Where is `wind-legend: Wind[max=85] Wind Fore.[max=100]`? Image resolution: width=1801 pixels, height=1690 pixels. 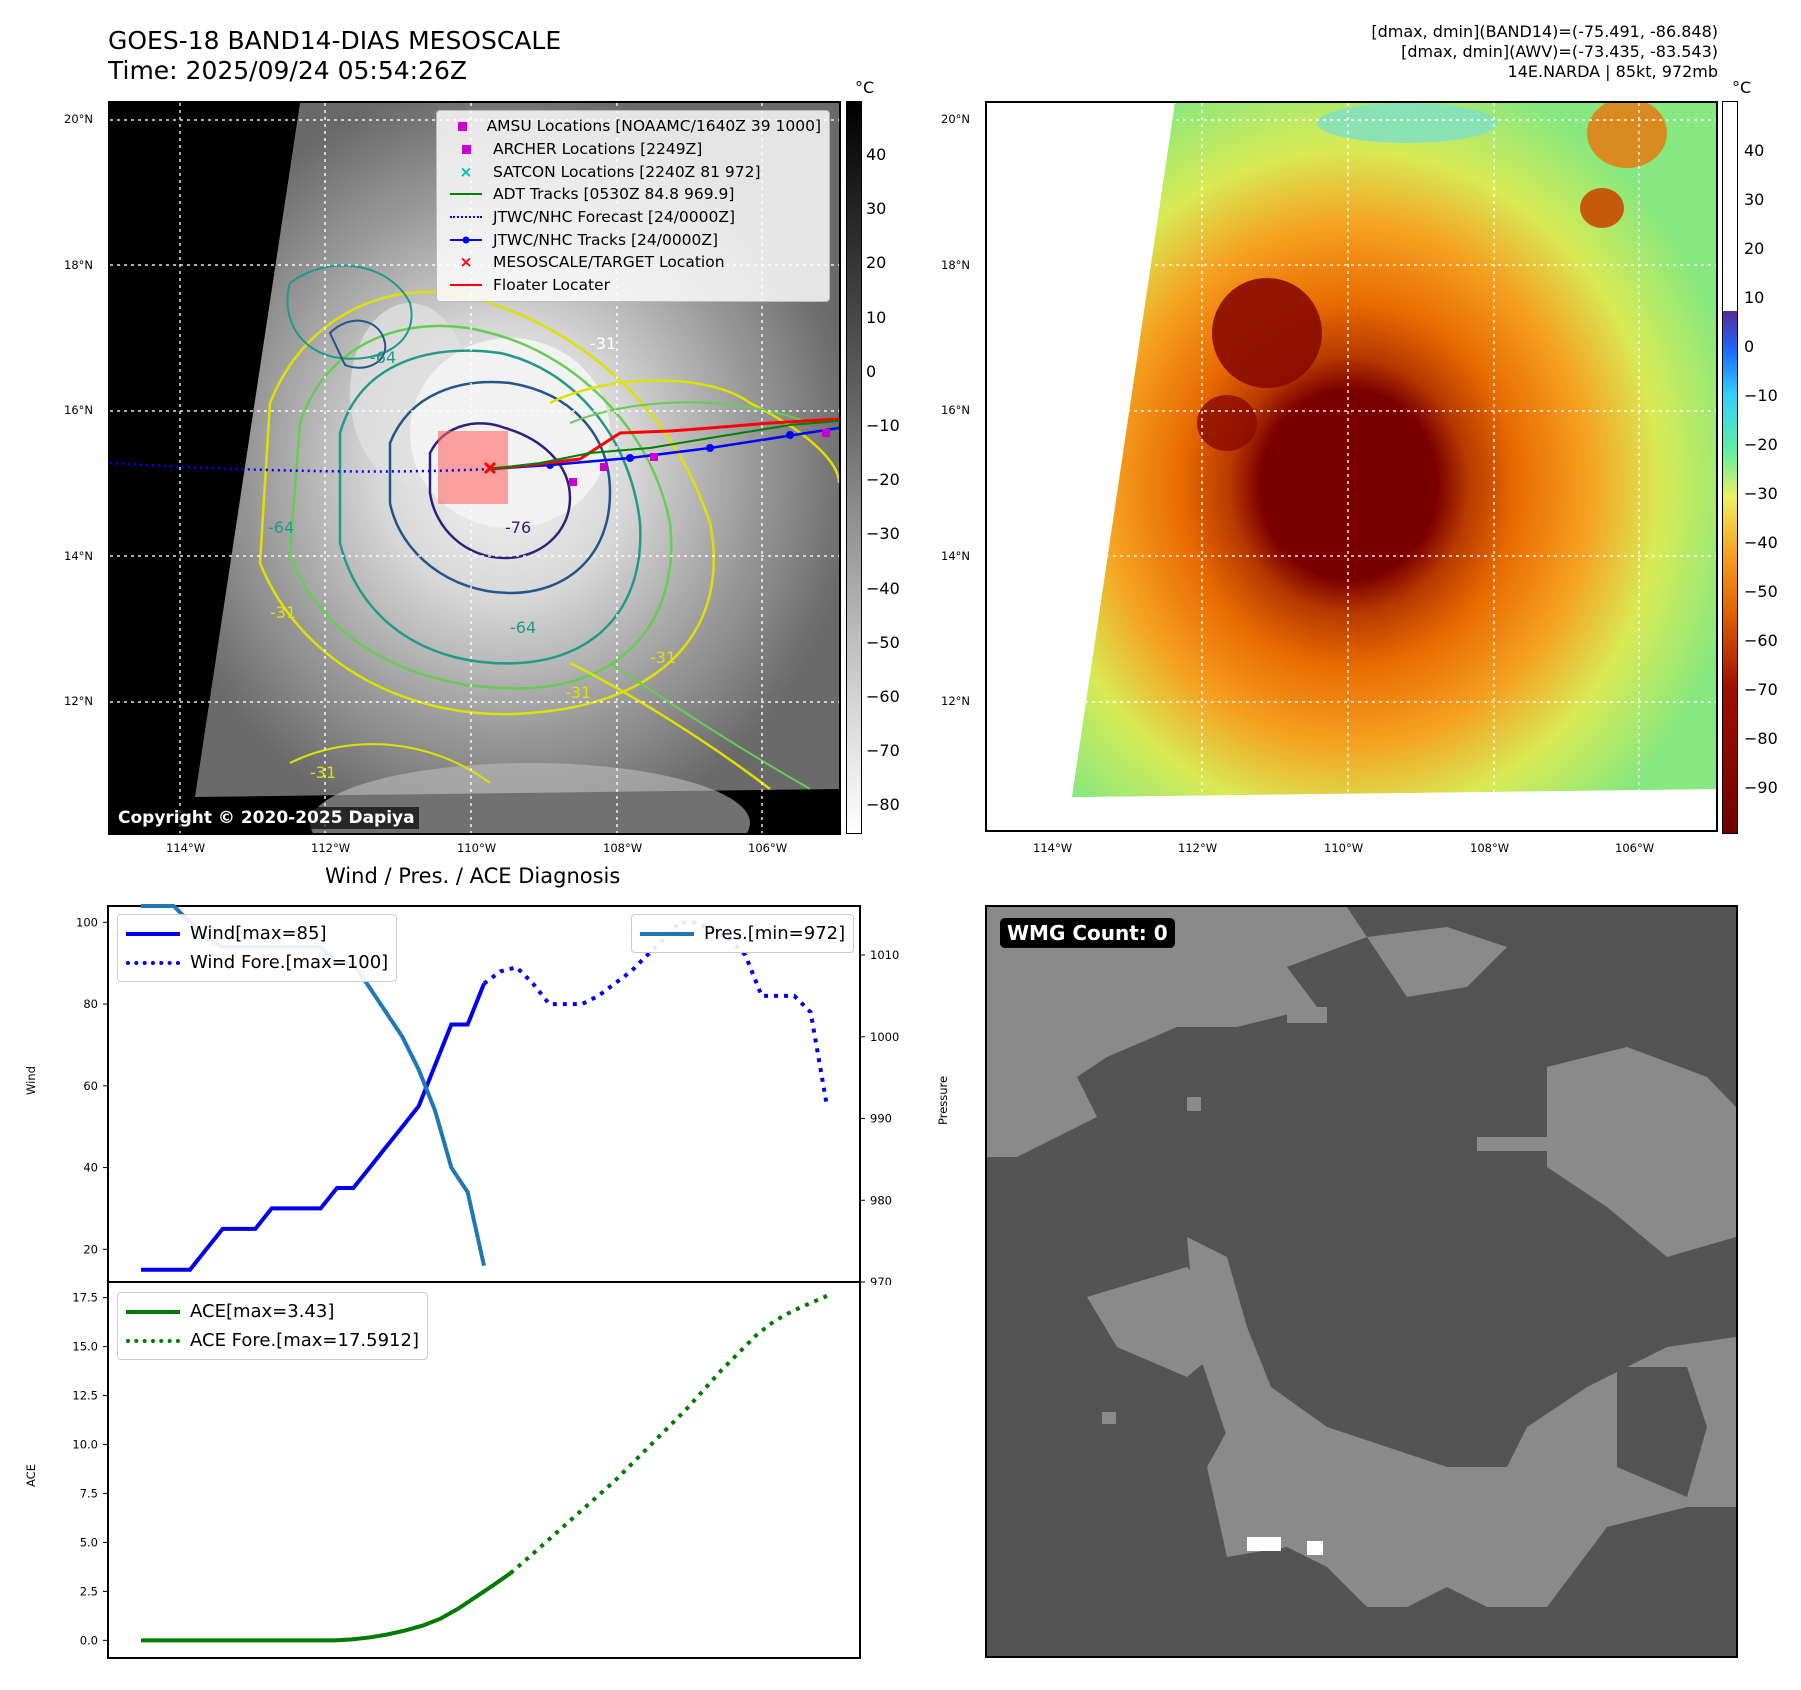
wind-legend: Wind[max=85] Wind Fore.[max=100] is located at coordinates (257, 948).